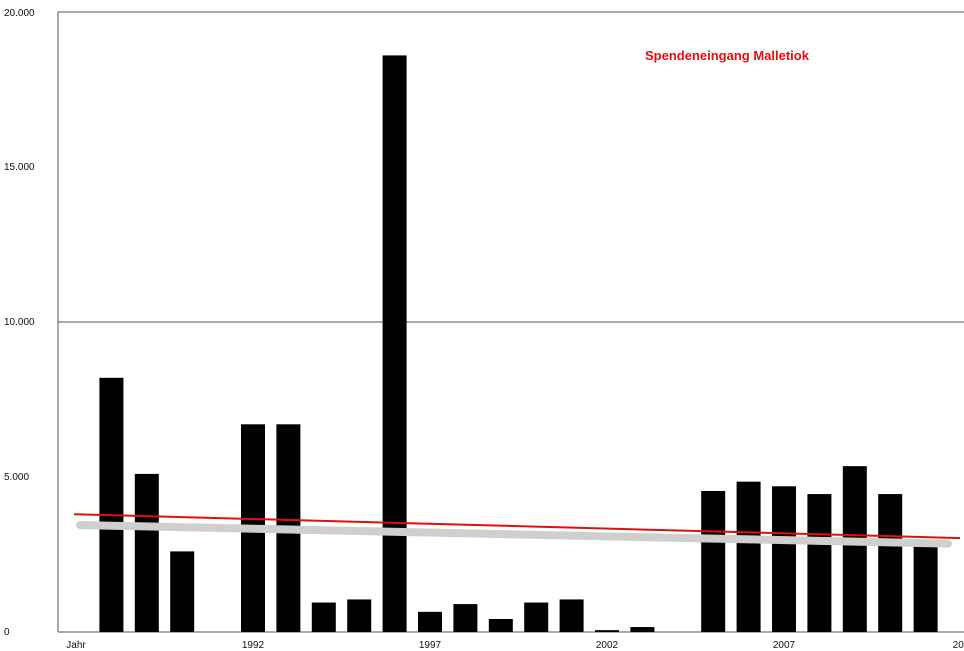 This screenshot has height=651, width=964. What do you see at coordinates (19, 13) in the screenshot?
I see `y-tick-label: 20.000` at bounding box center [19, 13].